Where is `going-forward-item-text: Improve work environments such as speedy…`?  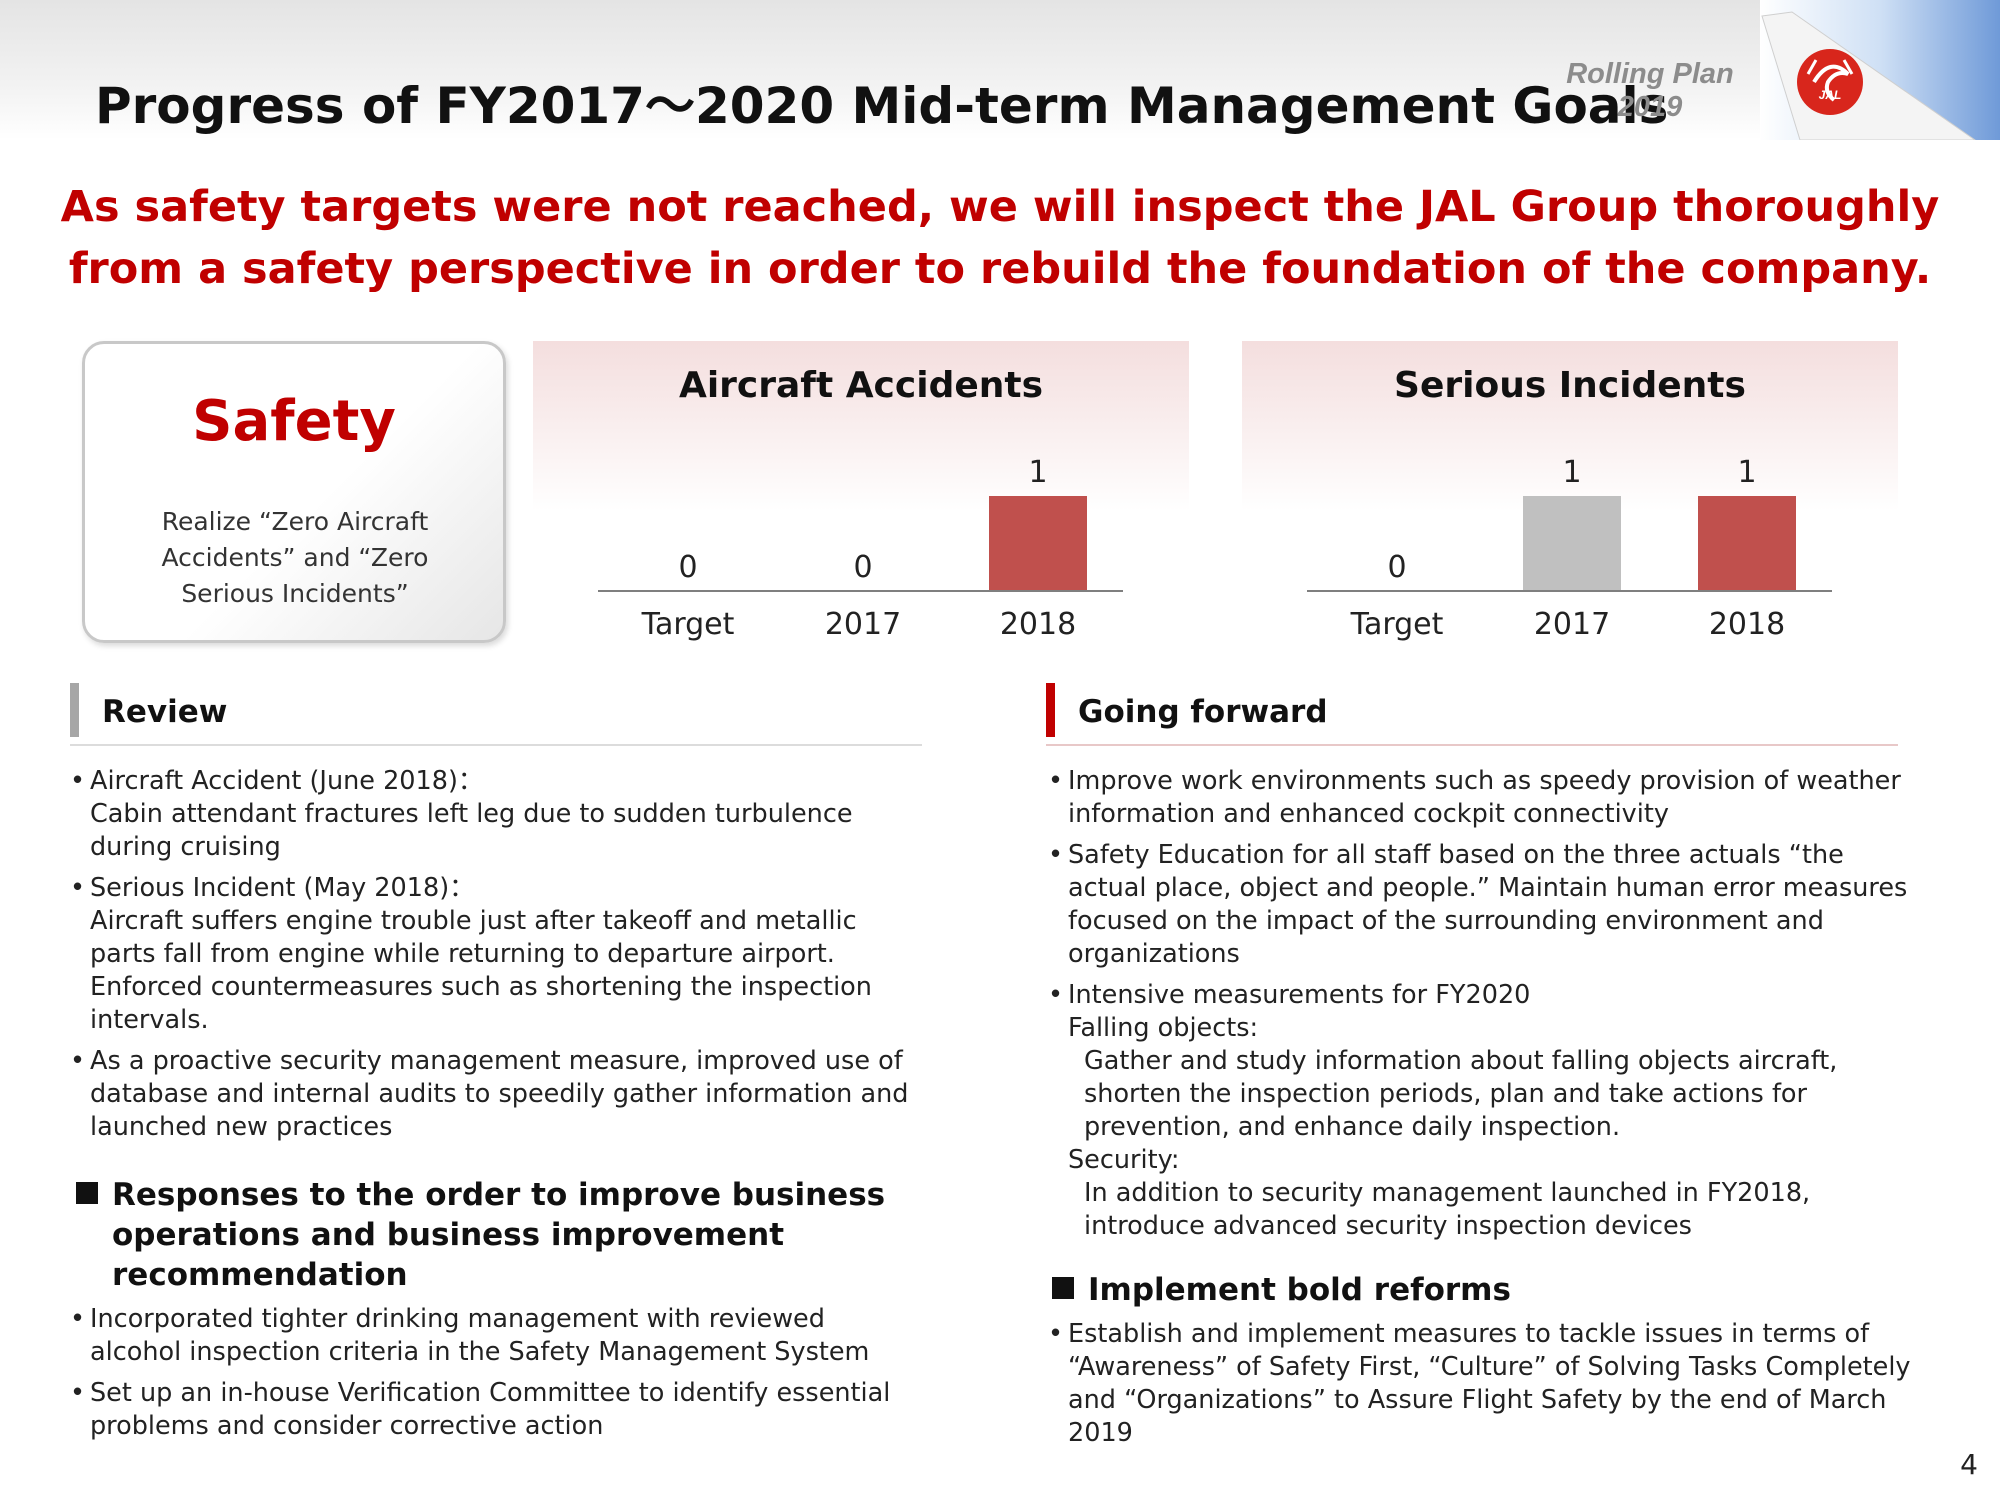 going-forward-item-text: Improve work environments such as speedy… is located at coordinates (1484, 797).